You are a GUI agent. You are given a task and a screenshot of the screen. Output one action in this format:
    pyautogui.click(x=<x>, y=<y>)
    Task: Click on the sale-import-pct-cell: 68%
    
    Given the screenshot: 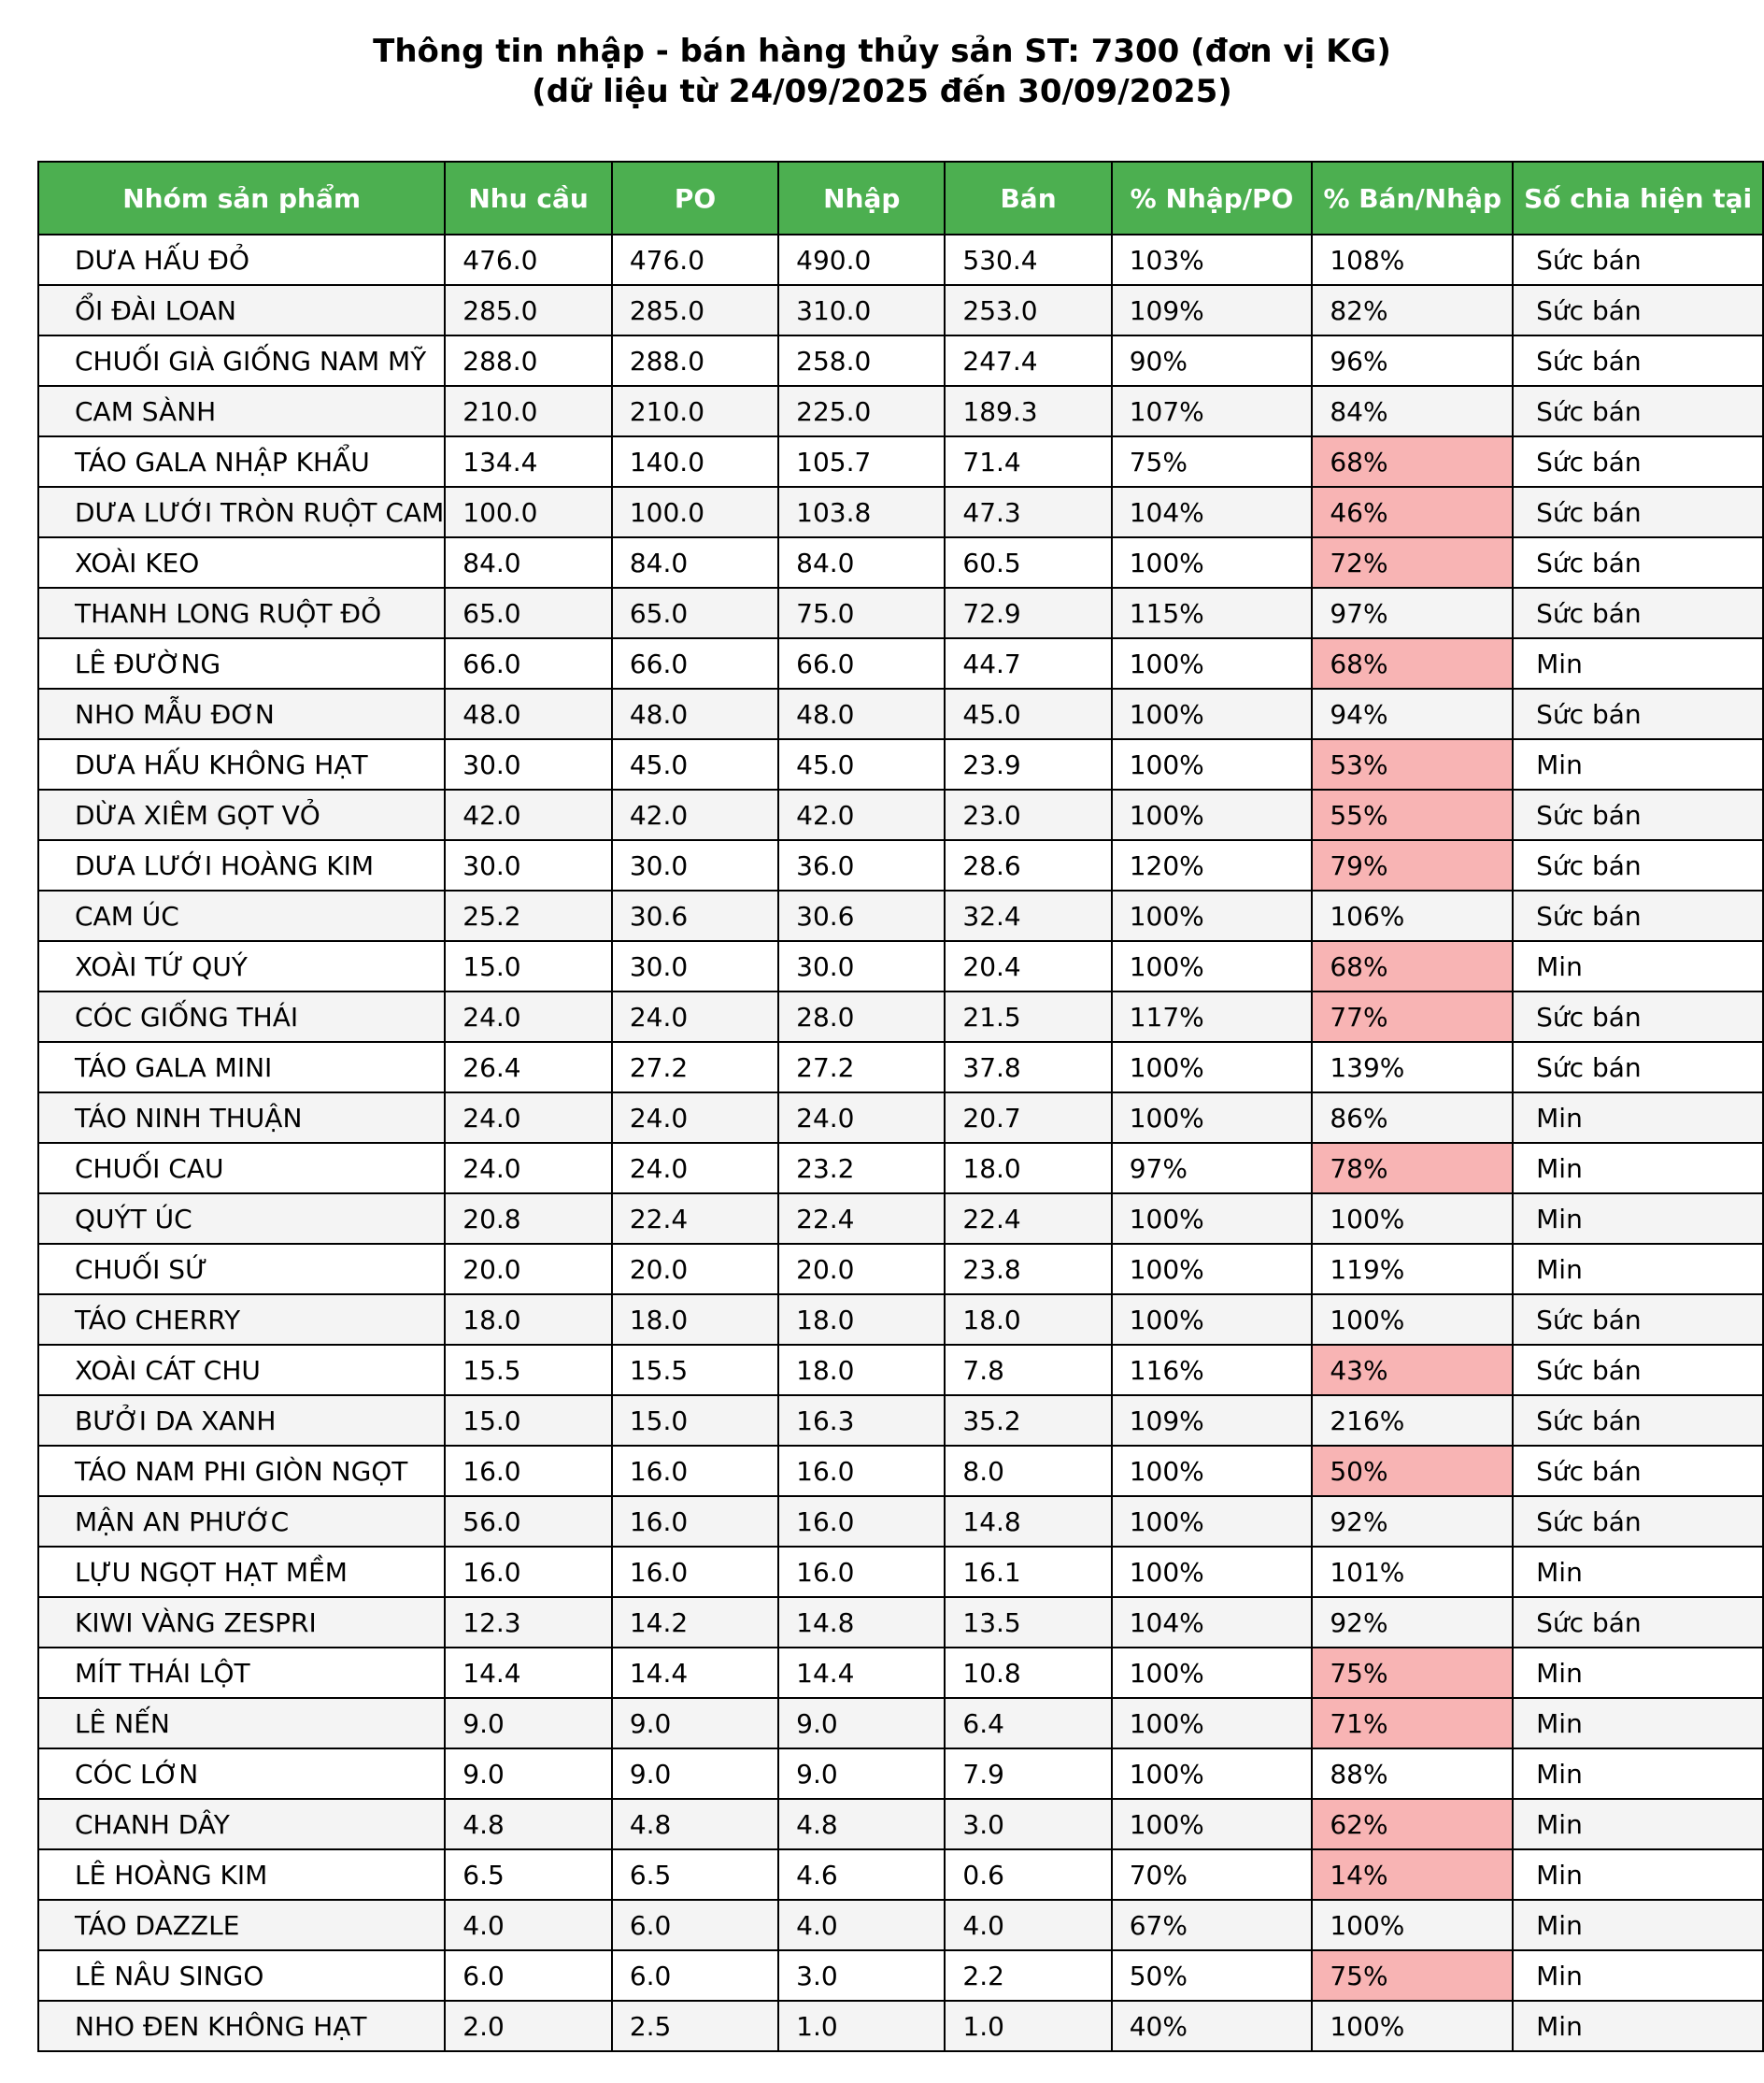 What is the action you would take?
    pyautogui.click(x=1413, y=663)
    